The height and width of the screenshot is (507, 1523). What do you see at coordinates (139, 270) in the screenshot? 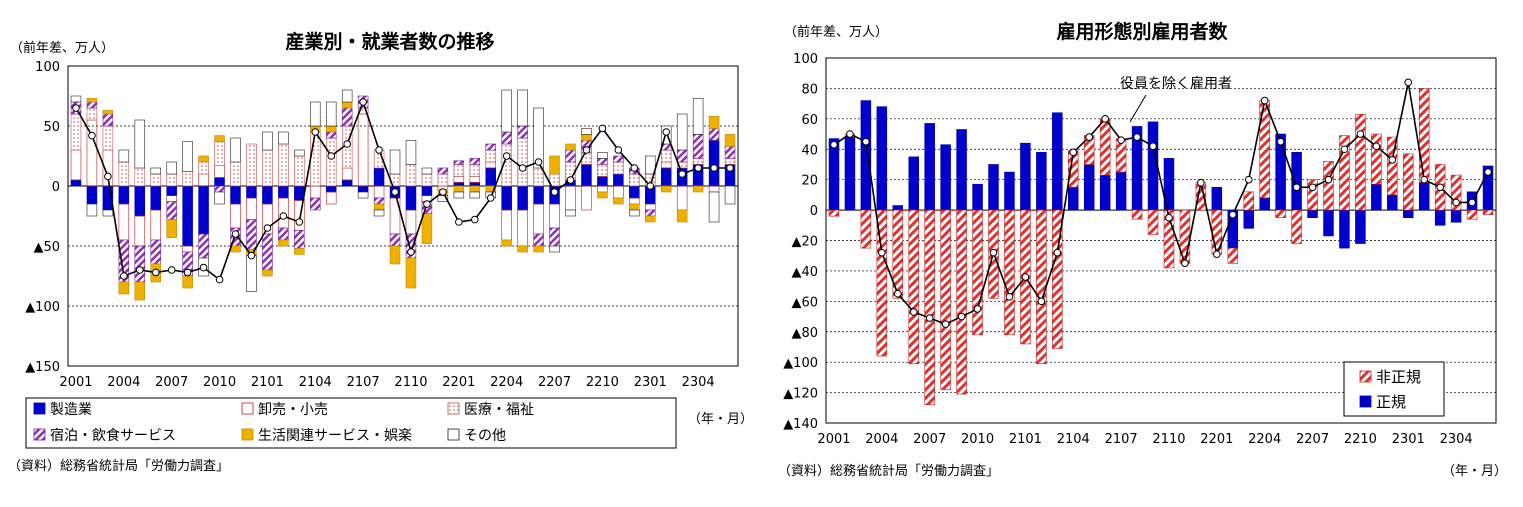
I see `line-point-2005` at bounding box center [139, 270].